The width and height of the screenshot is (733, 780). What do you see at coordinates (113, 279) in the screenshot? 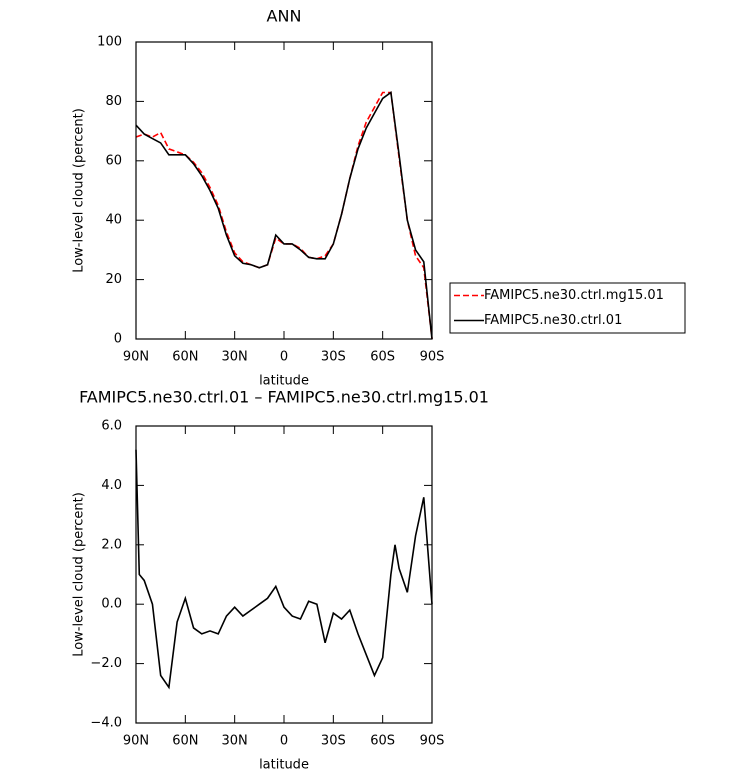
I see `y-tick-label: 20` at bounding box center [113, 279].